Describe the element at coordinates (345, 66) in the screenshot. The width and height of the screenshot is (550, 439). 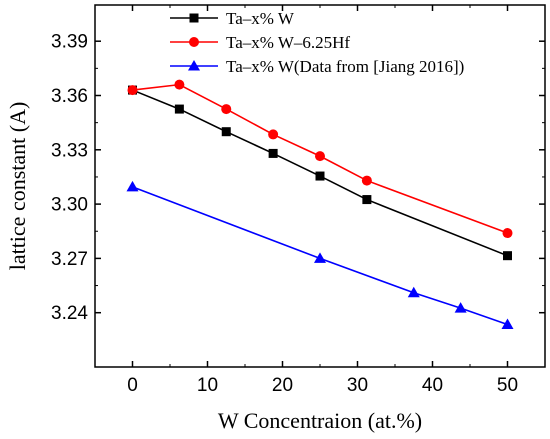
I see `legend-label: Ta–x% W(Data from [Jiang 2016])` at that location.